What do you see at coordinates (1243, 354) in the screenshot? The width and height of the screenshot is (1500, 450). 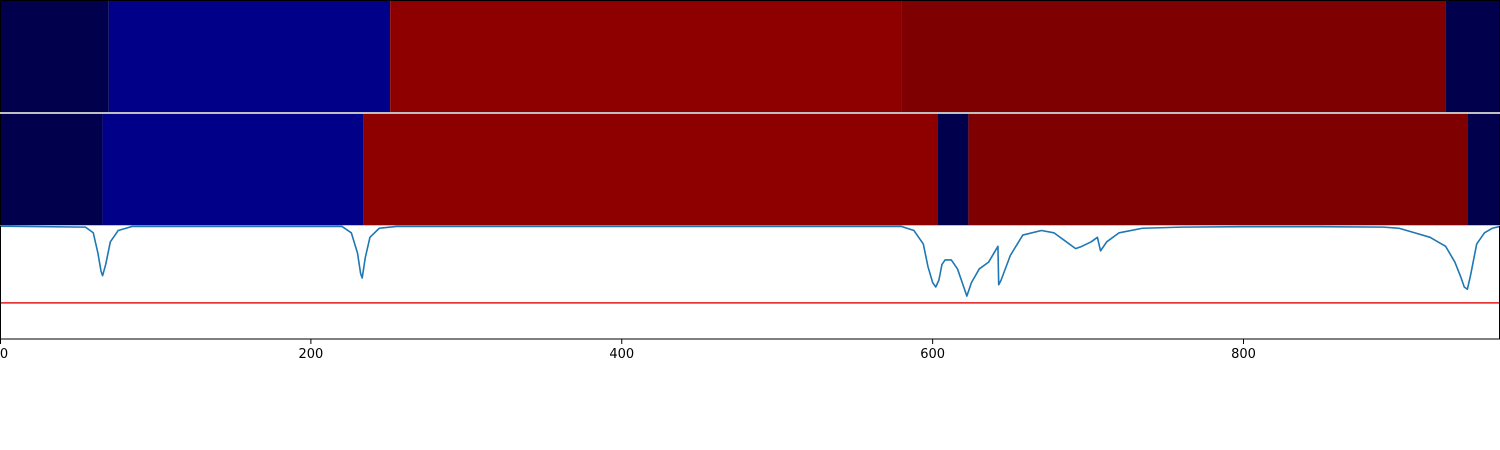 I see `x-tick-label: 800` at bounding box center [1243, 354].